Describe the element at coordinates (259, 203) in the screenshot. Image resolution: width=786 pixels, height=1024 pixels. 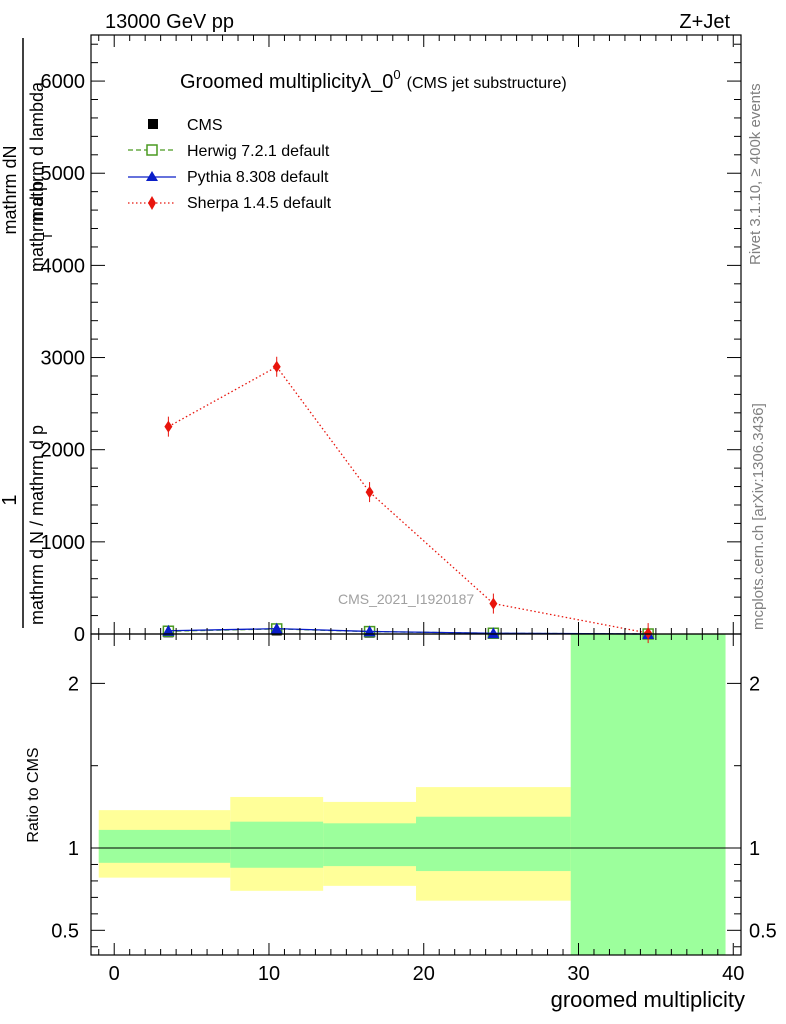
I see `legend-label-sherpa: Sherpa 1.4.5 default` at that location.